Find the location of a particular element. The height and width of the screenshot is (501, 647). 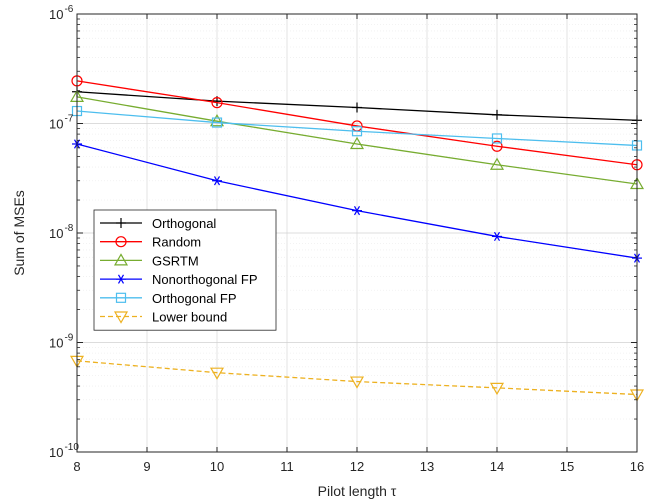

x-tick-label: 12 is located at coordinates (357, 466).